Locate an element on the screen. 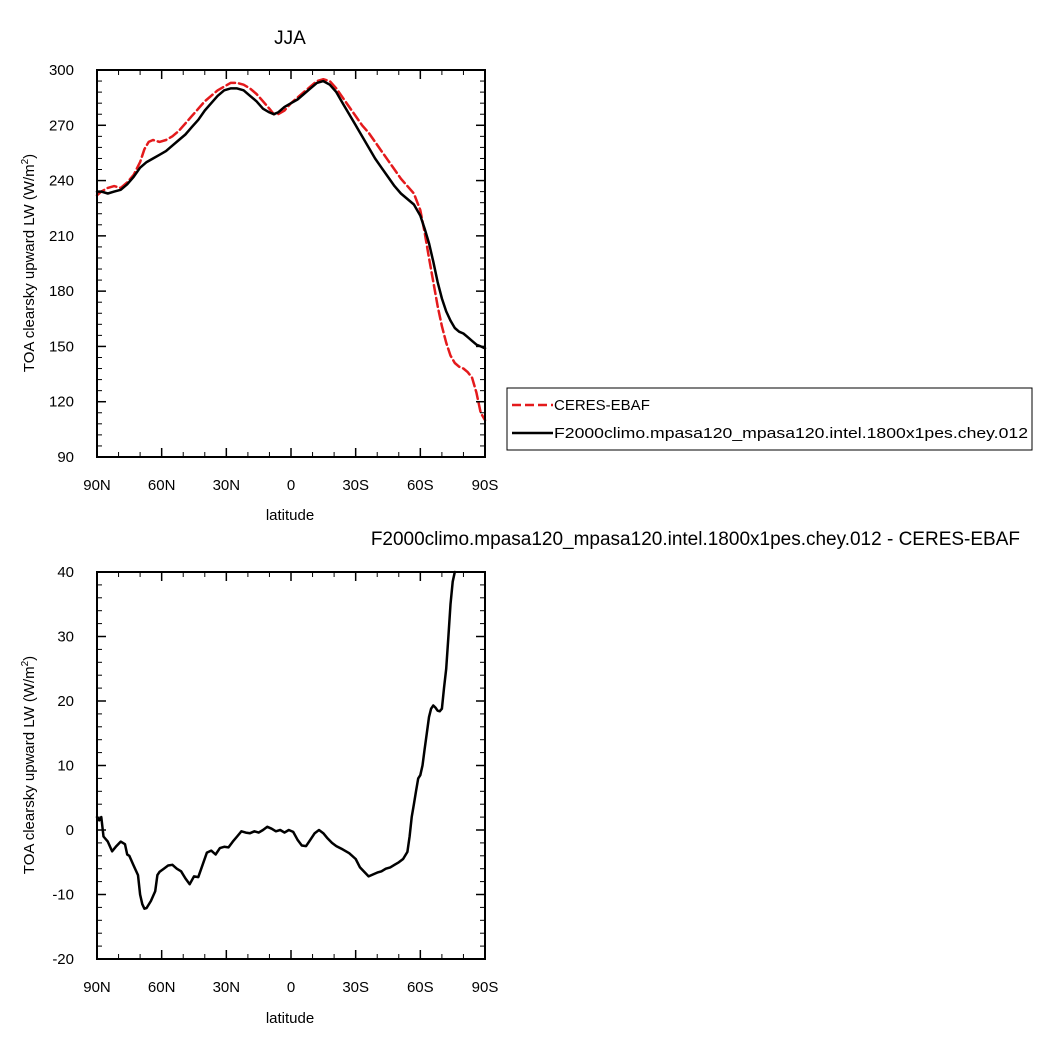  chart0-x-tick-label-2: 30N is located at coordinates (227, 485).